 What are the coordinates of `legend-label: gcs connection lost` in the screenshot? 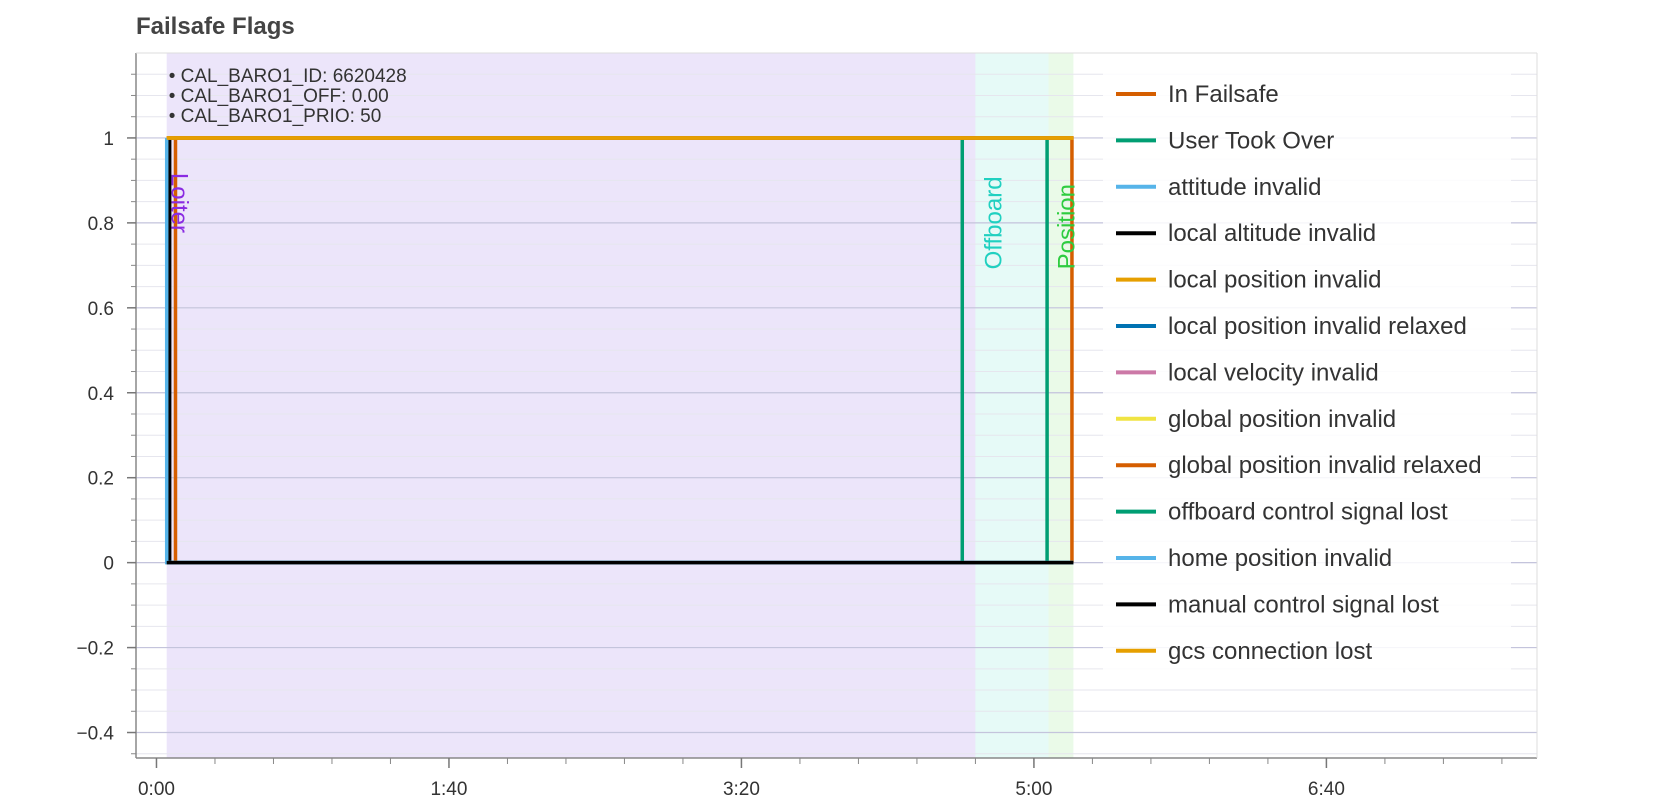 It's located at (1270, 651).